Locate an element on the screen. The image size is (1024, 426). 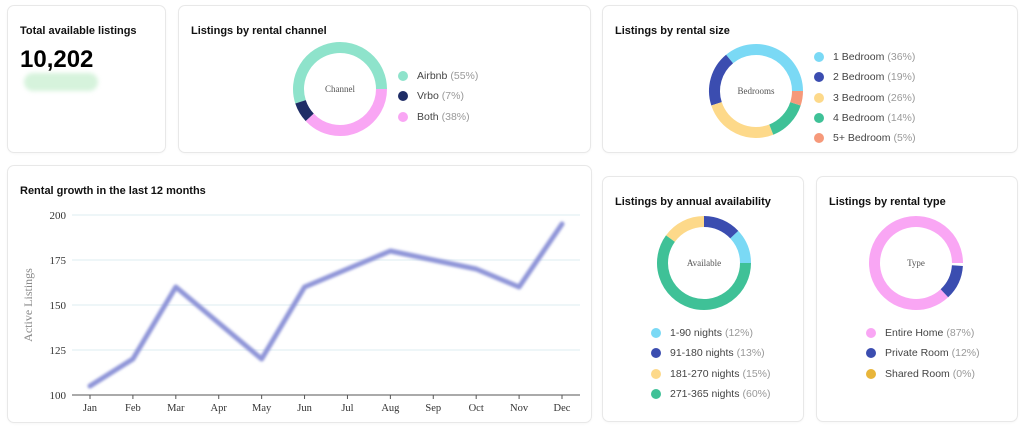
total-listings-card: Total available listings 10,202 is located at coordinates (86, 79).